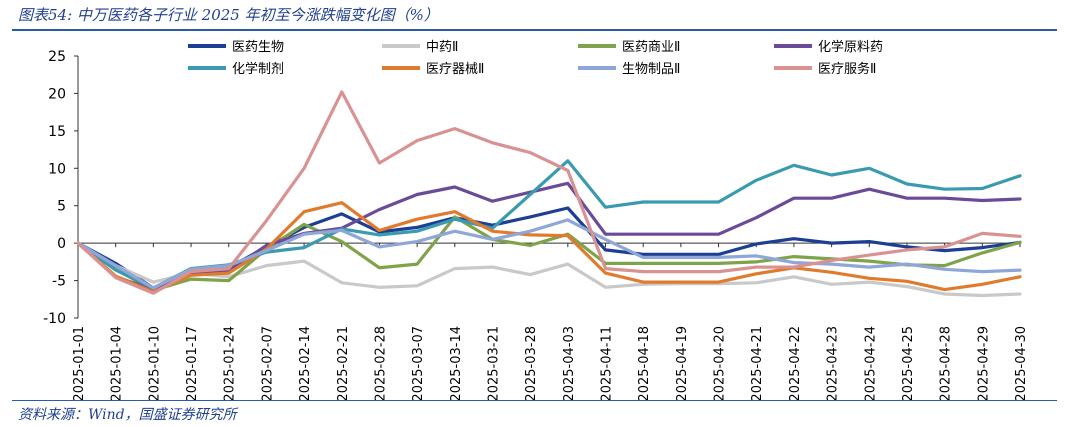  Describe the element at coordinates (79, 364) in the screenshot. I see `x-tick-label: 2025-01-01` at that location.